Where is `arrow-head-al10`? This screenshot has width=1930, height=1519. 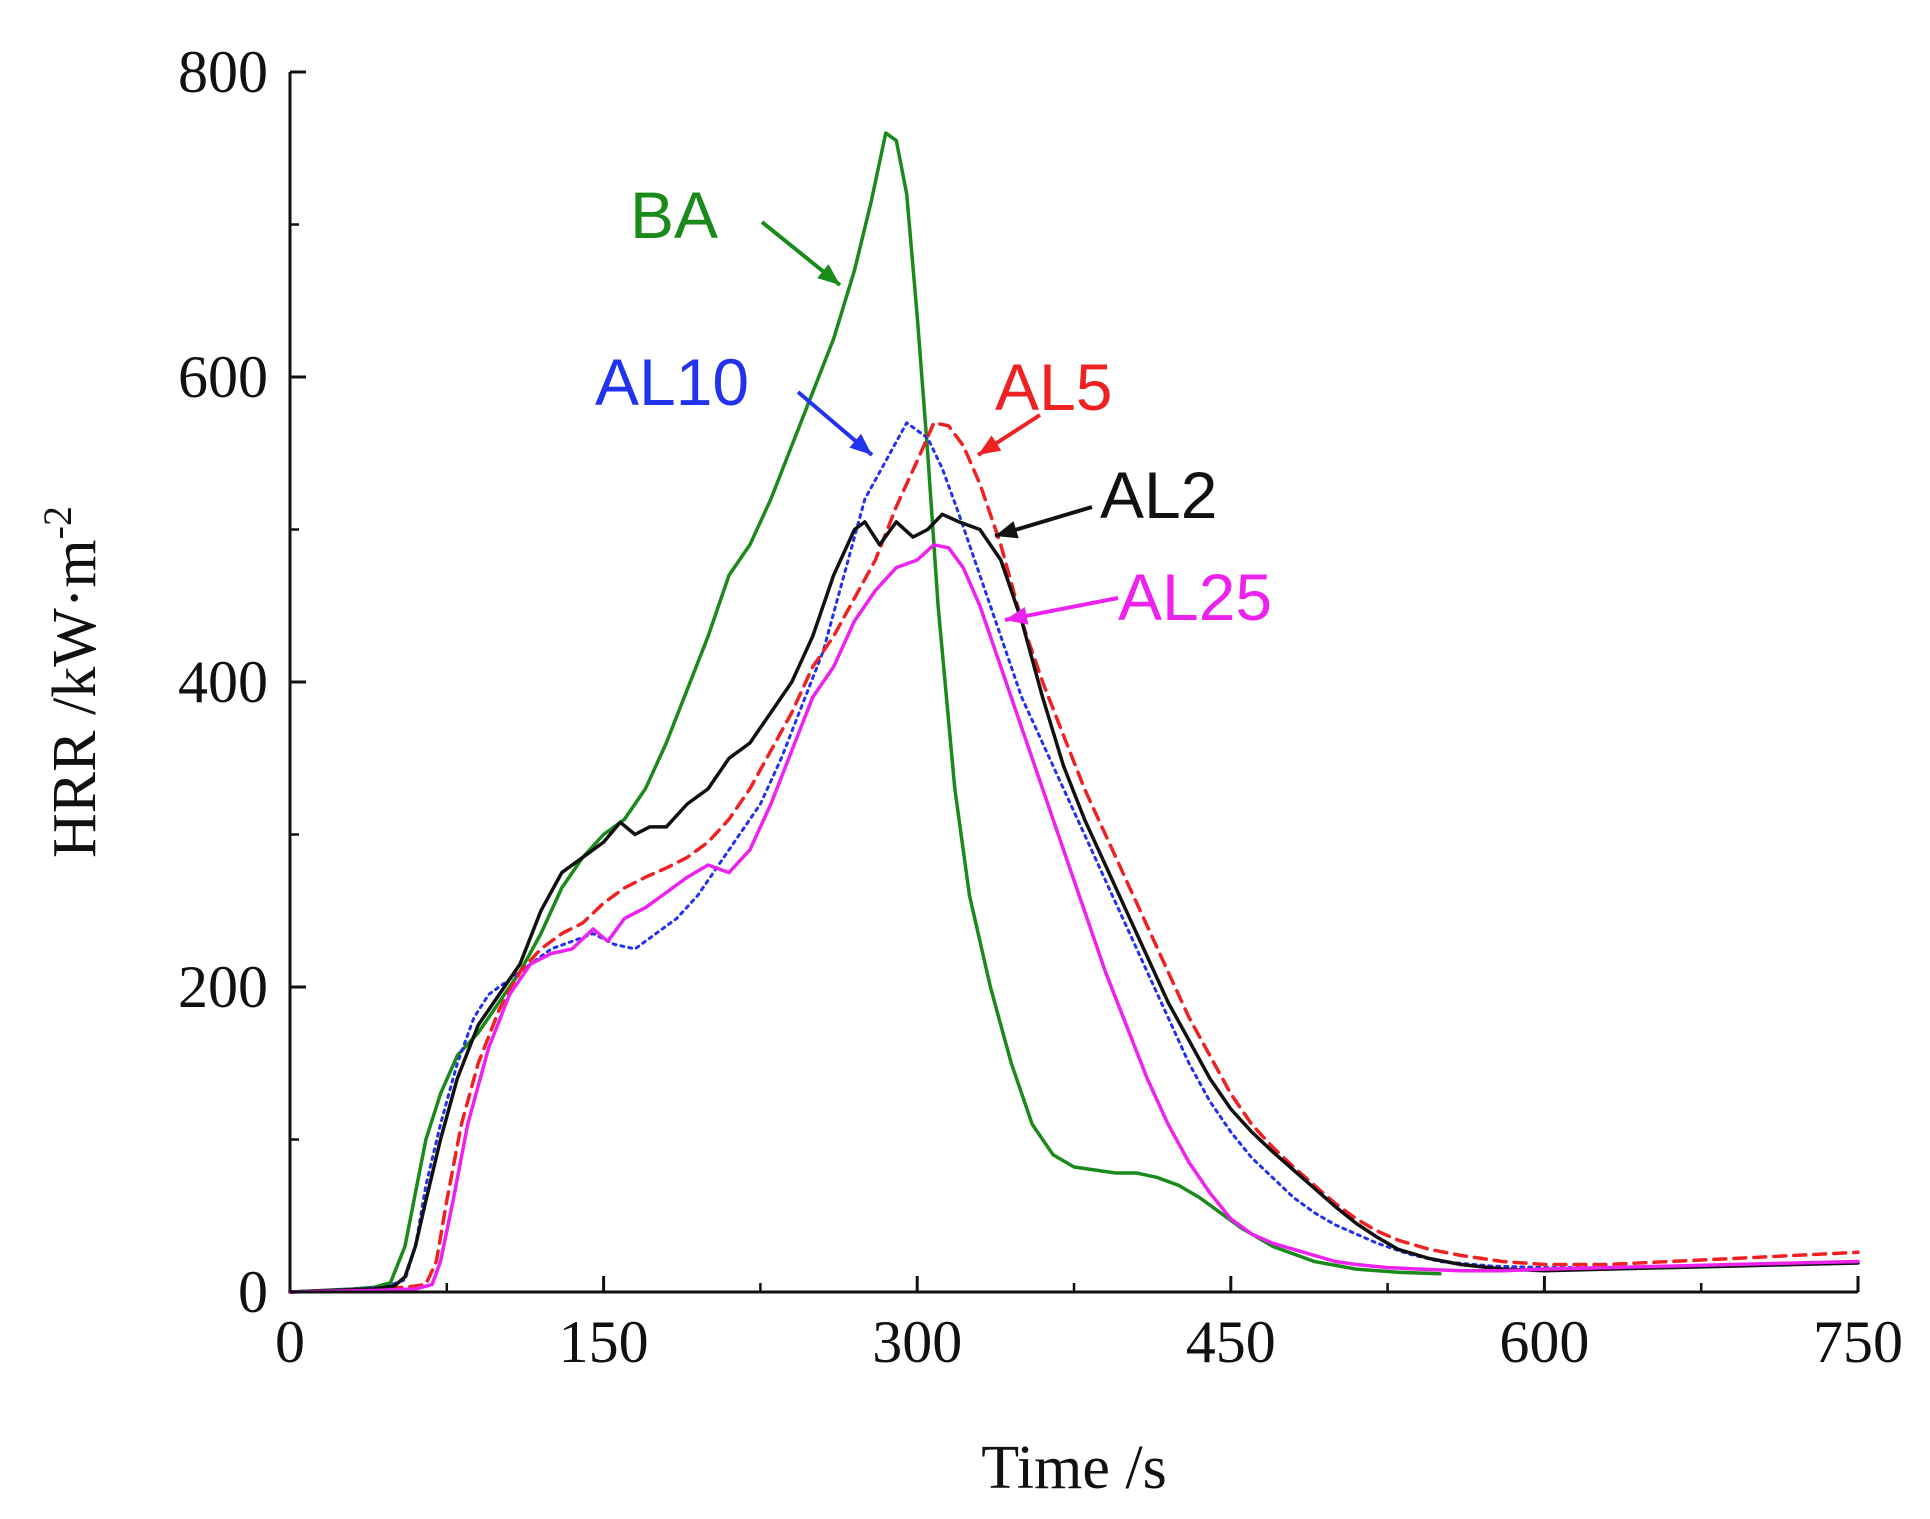 arrow-head-al10 is located at coordinates (860, 444).